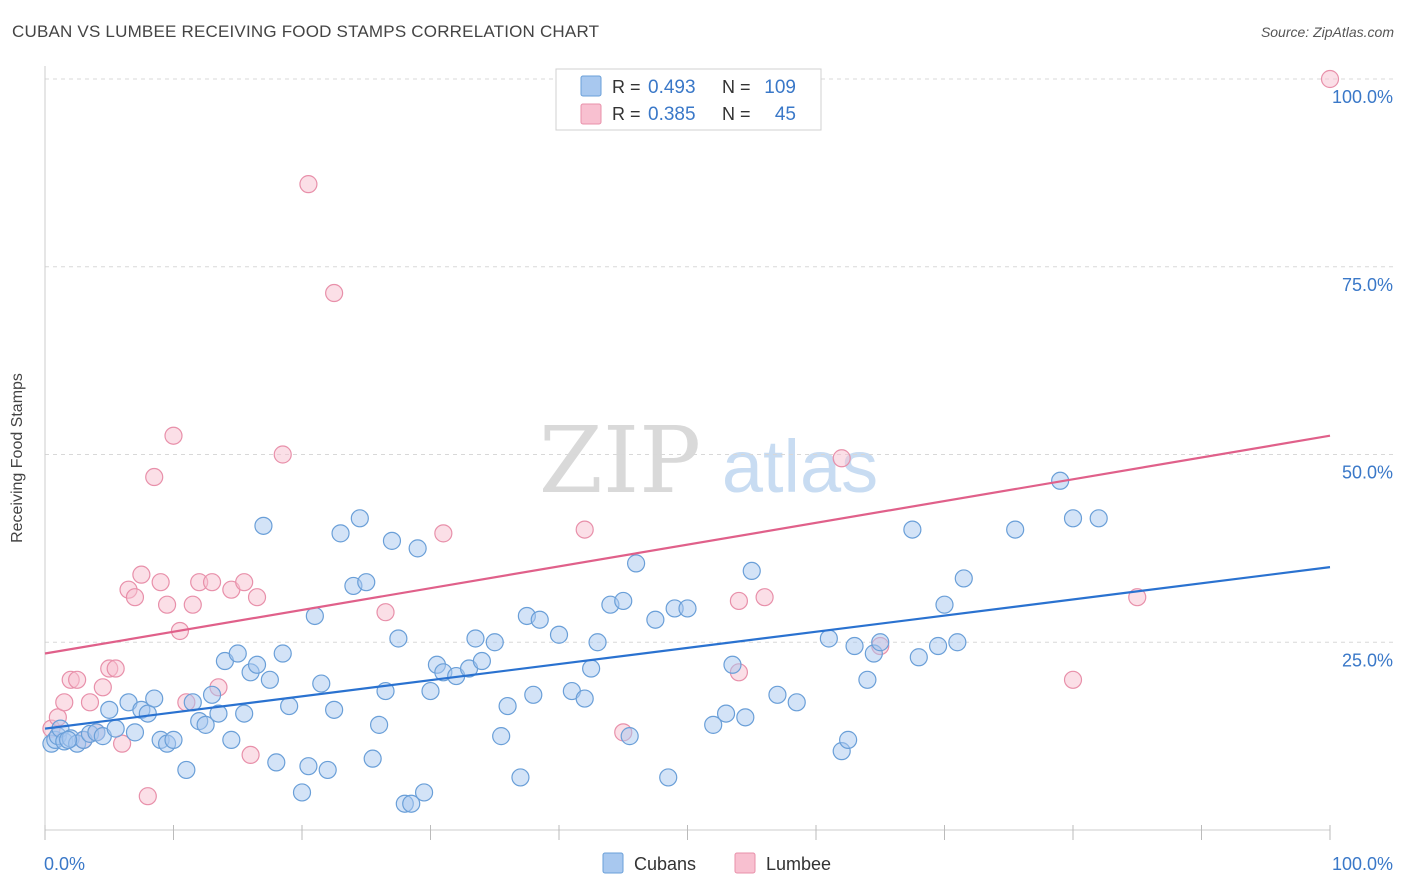  I want to click on y-tick-label-3: 100.0%, so click(1362, 97).